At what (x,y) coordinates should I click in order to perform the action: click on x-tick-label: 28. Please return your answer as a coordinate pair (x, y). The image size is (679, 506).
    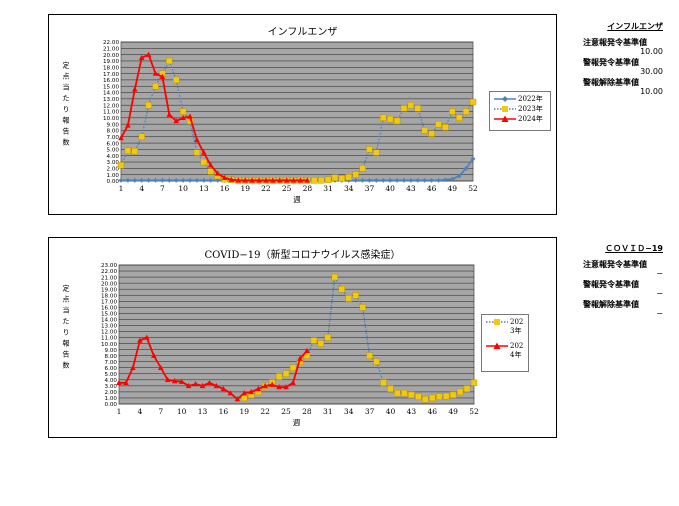
    Looking at the image, I should click on (307, 411).